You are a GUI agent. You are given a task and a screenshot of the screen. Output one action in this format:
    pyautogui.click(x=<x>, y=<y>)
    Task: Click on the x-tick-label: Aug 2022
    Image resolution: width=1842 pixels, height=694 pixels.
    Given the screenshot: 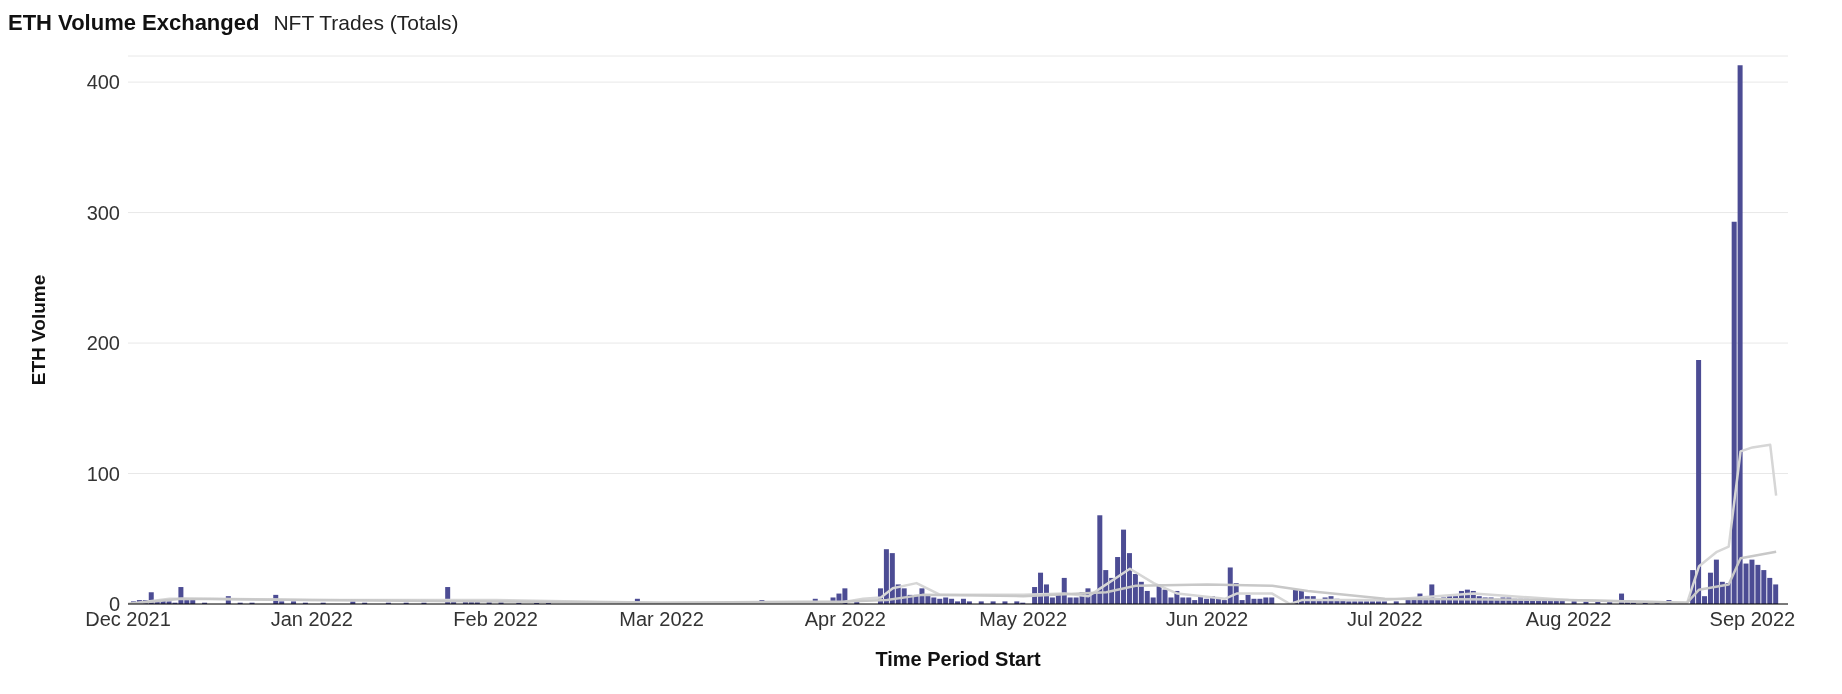 What is the action you would take?
    pyautogui.click(x=1568, y=619)
    